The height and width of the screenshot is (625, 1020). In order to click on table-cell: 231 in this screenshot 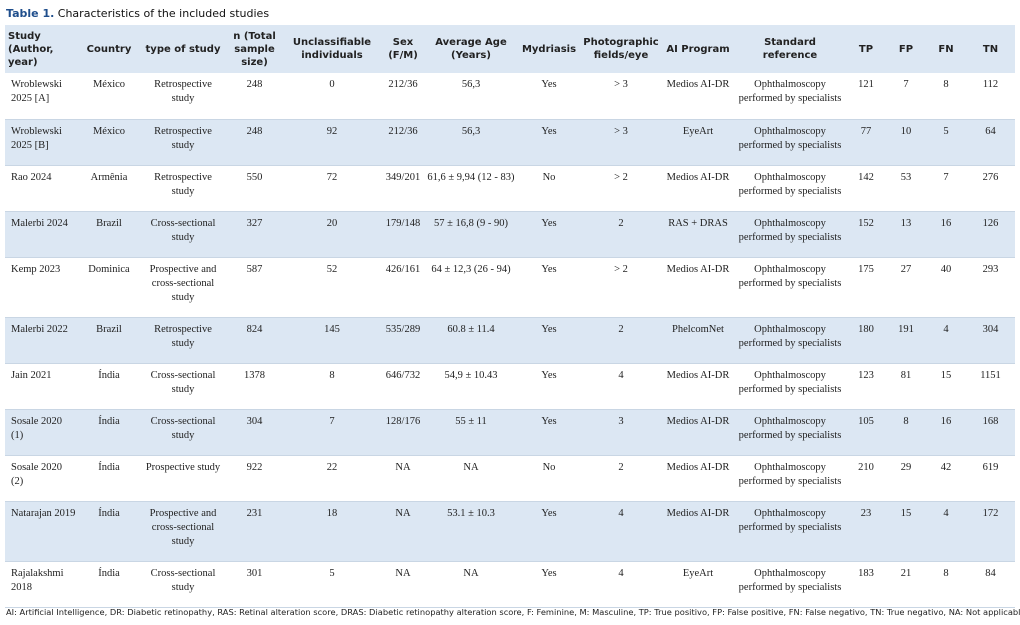, I will do `click(254, 531)`.